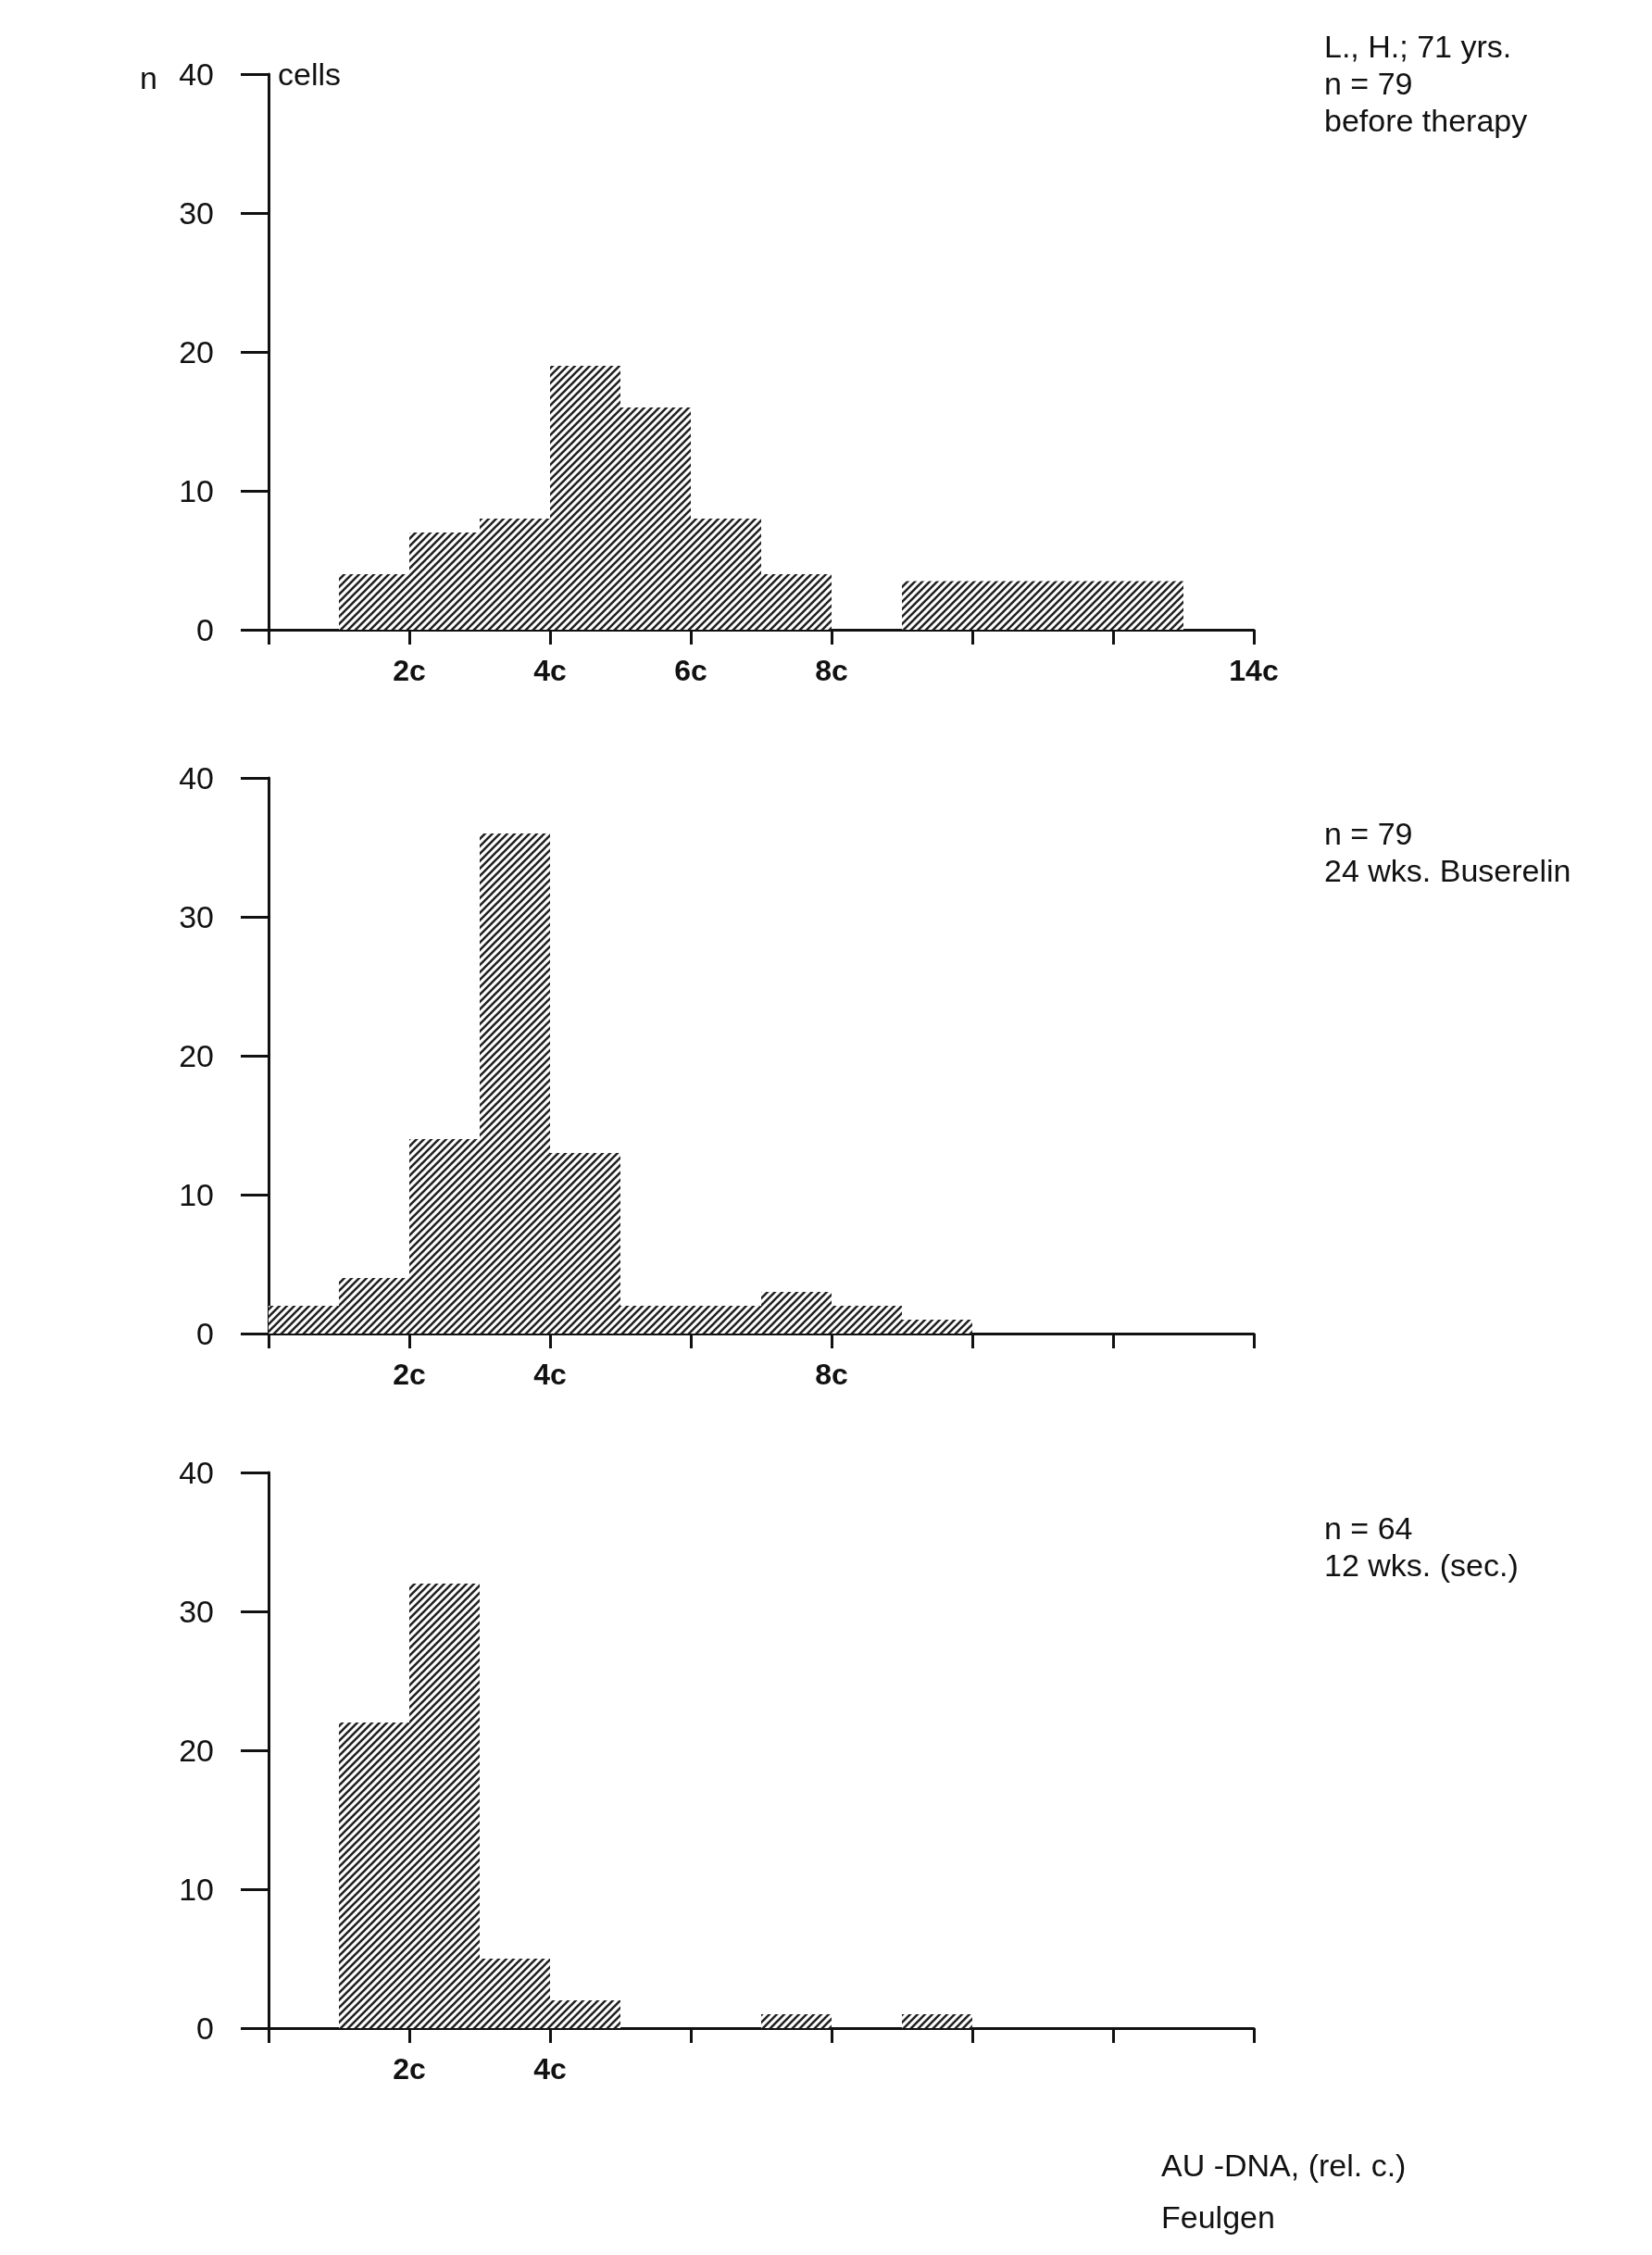 Image resolution: width=1652 pixels, height=2255 pixels. Describe the element at coordinates (1447, 852) in the screenshot. I see `text: n = 79 24 wks. Buserelin` at that location.